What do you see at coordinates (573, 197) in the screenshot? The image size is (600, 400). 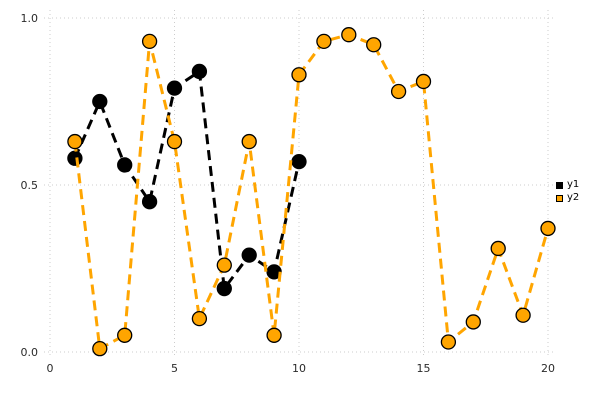 I see `legend-label-y2: y2` at bounding box center [573, 197].